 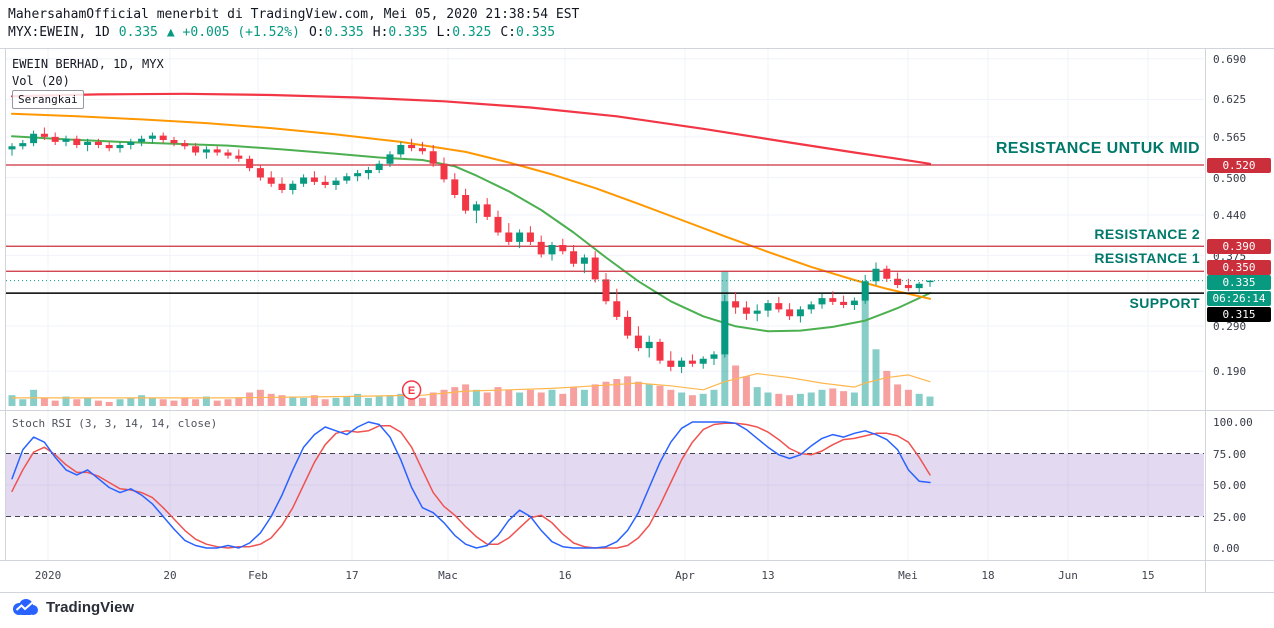 I want to click on ohlc-close-label: C:, so click(x=508, y=32).